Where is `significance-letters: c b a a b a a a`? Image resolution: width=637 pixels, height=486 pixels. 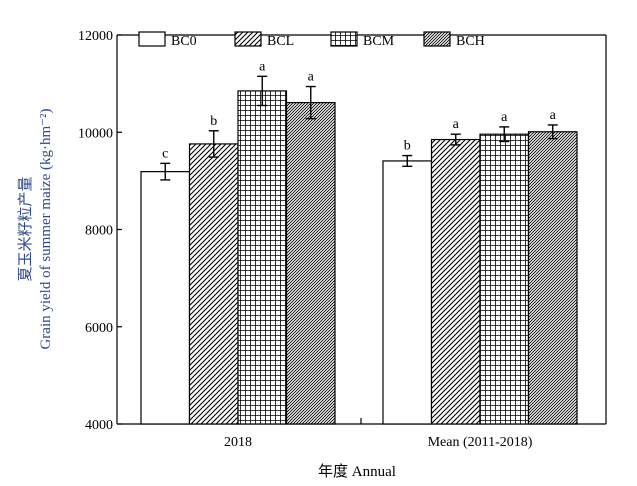
significance-letters: c b a a b a a a is located at coordinates (359, 110).